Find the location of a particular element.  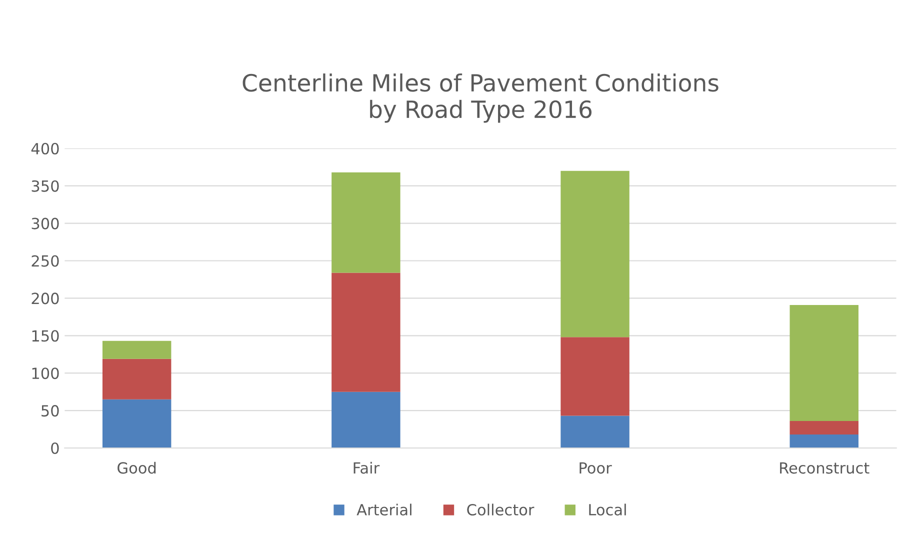

y-tick-label: 100 is located at coordinates (45, 374).